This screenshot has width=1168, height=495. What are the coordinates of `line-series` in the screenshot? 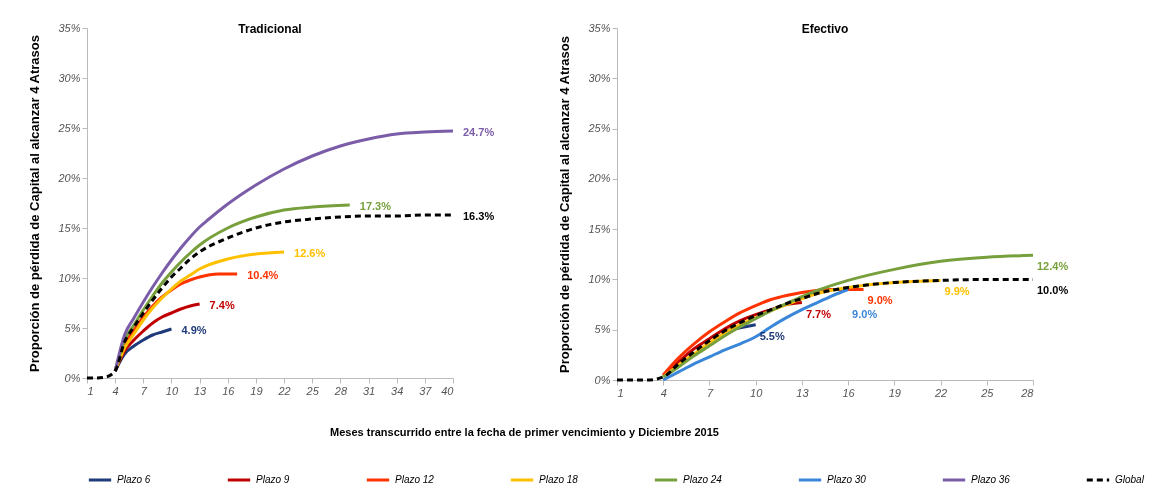 It's located at (848, 316).